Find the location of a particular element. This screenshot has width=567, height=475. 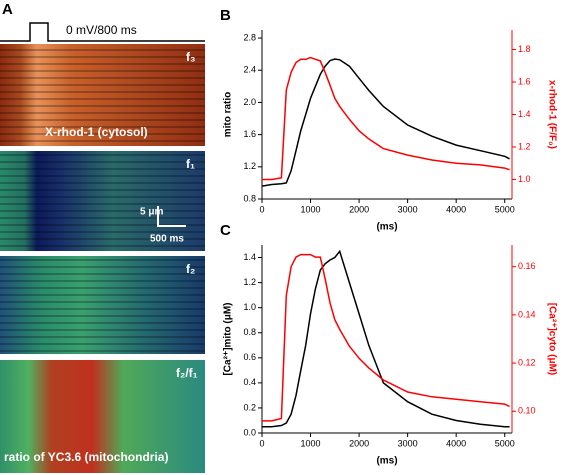

protocol-trace is located at coordinates (102, 32).